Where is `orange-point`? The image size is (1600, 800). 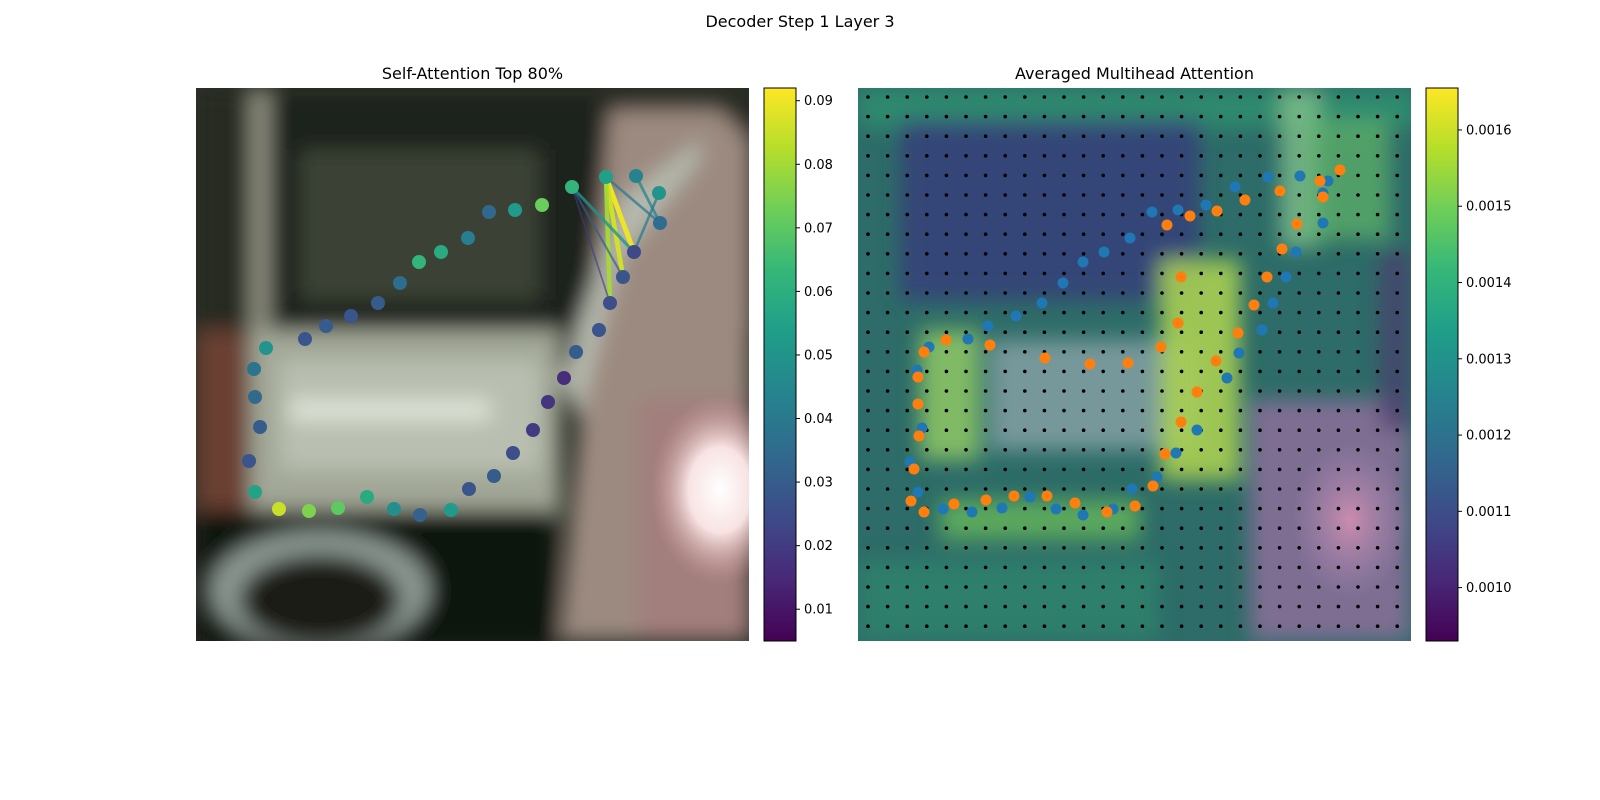 orange-point is located at coordinates (918, 377).